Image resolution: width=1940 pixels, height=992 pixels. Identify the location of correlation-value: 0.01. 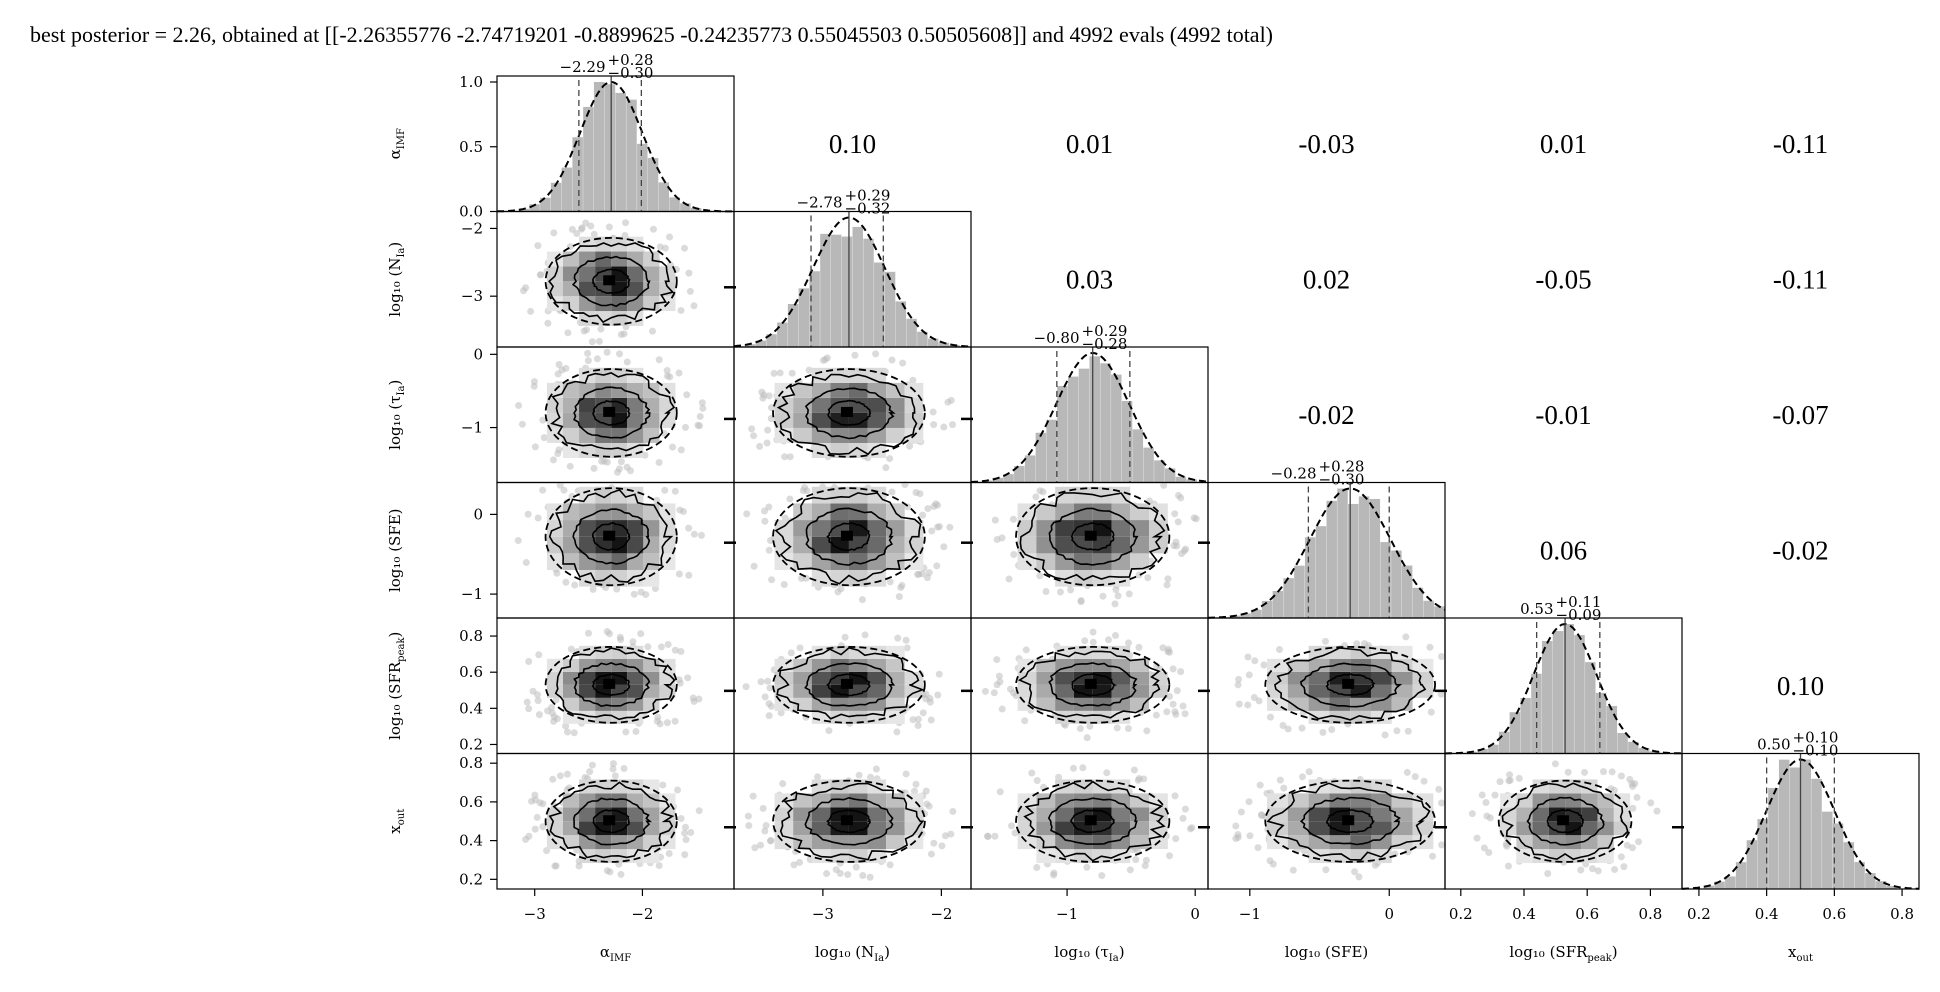
(1563, 144).